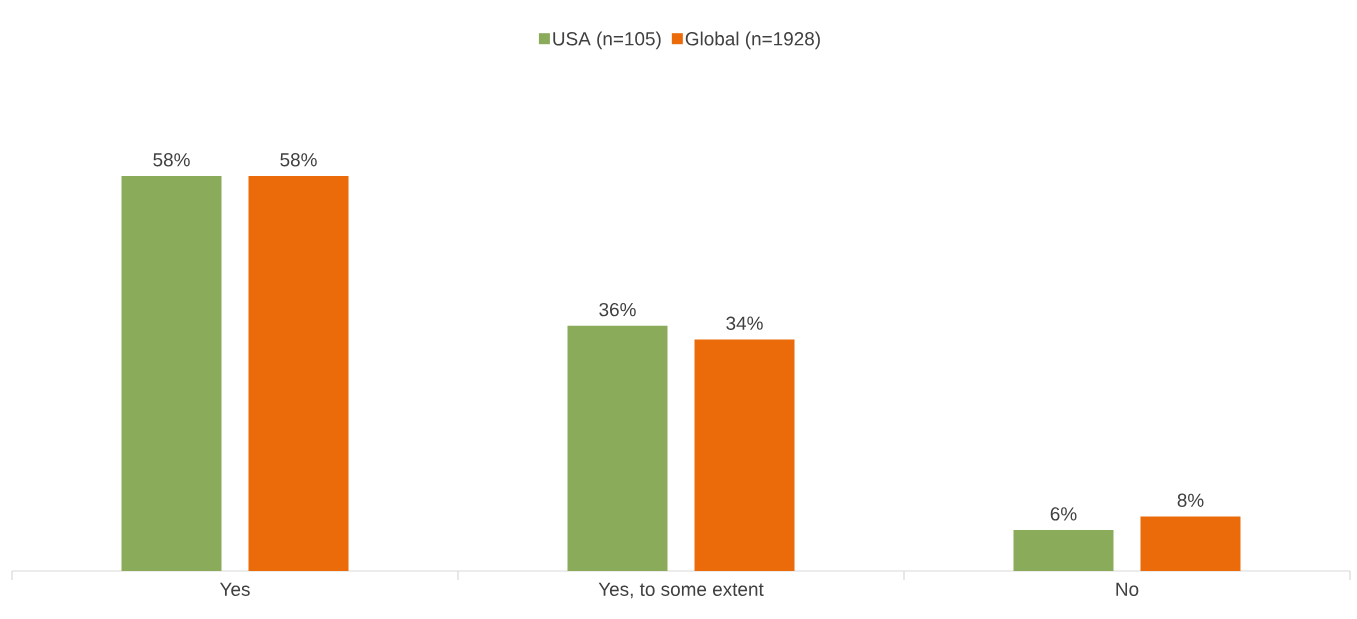 Image resolution: width=1357 pixels, height=619 pixels. Describe the element at coordinates (752, 40) in the screenshot. I see `legend-label: Global (n=1928)` at that location.